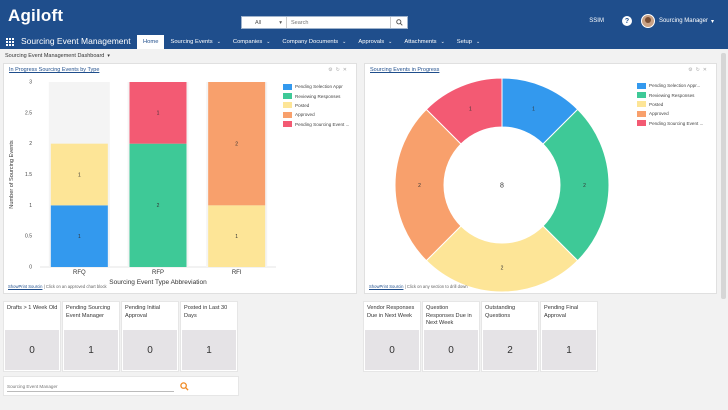  What do you see at coordinates (28, 113) in the screenshot?
I see `y-tick-label: 2.5` at bounding box center [28, 113].